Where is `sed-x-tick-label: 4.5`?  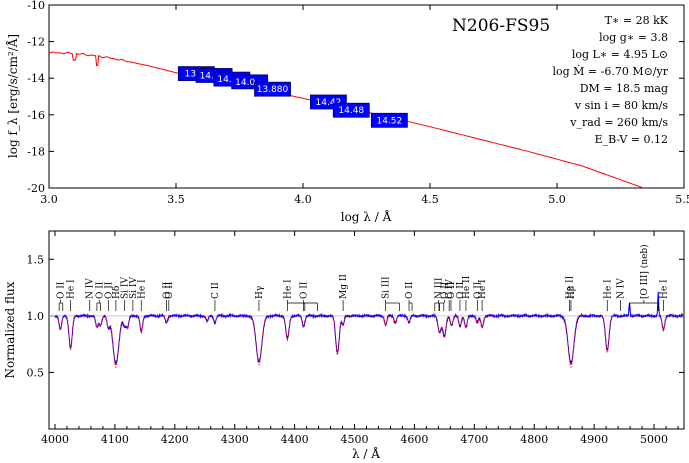
sed-x-tick-label: 4.5 is located at coordinates (430, 199).